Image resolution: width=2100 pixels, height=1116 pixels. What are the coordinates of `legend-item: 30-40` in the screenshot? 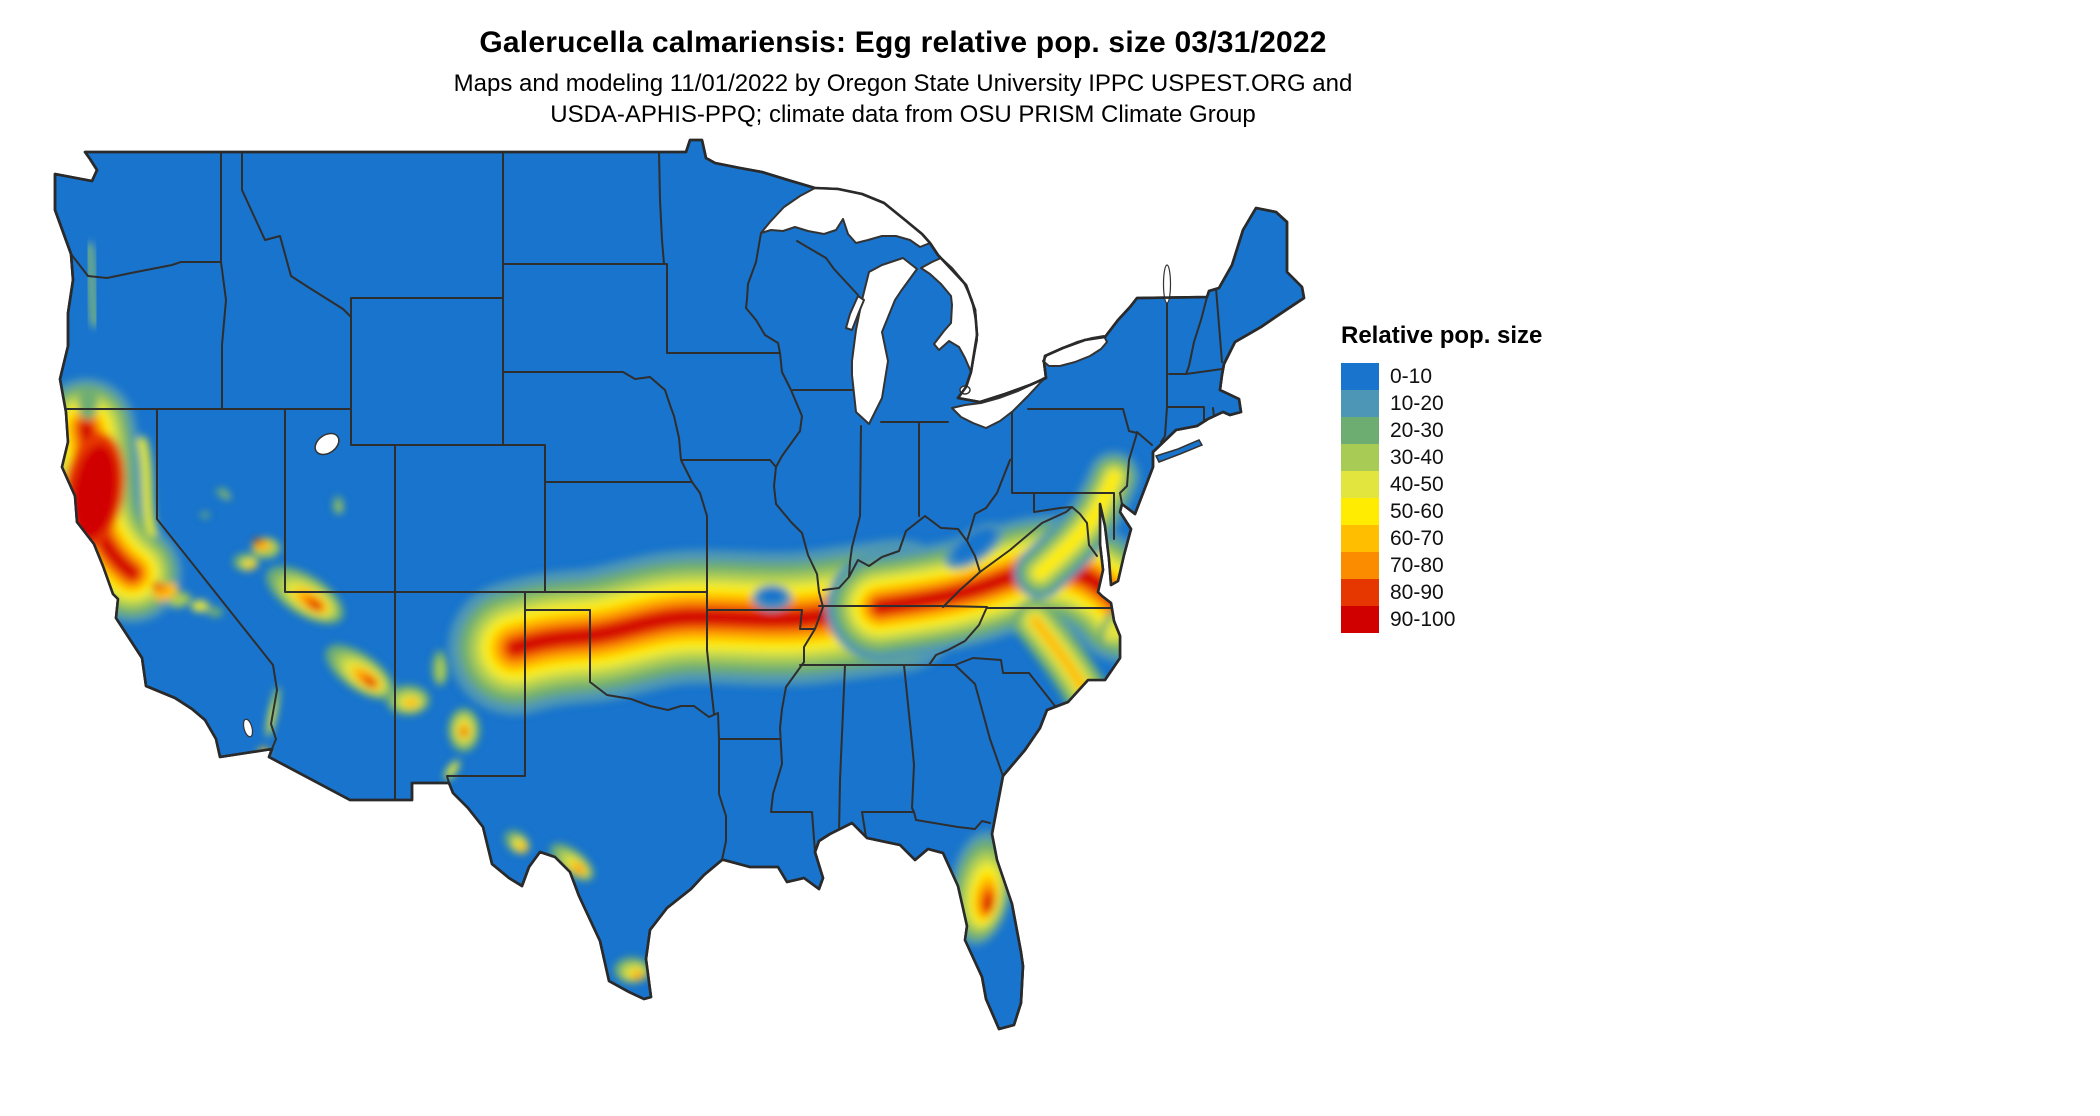 It's located at (1441, 457).